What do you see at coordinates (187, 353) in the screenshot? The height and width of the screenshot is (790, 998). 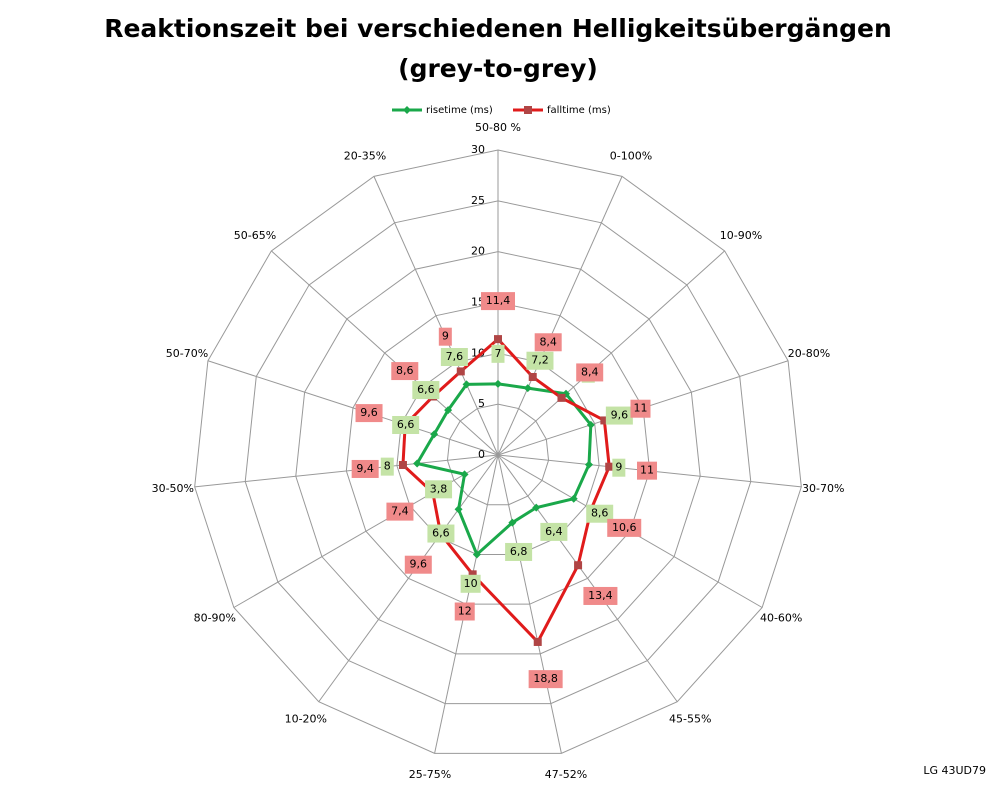 I see `category-label: 50-70%` at bounding box center [187, 353].